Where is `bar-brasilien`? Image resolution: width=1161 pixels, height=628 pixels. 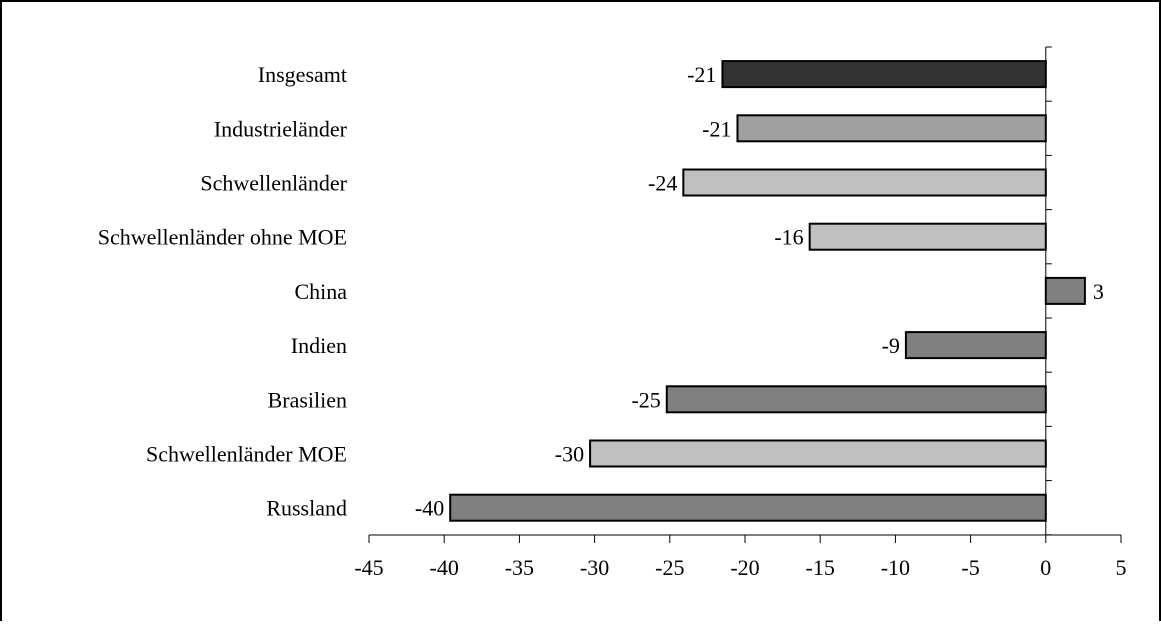
bar-brasilien is located at coordinates (856, 399).